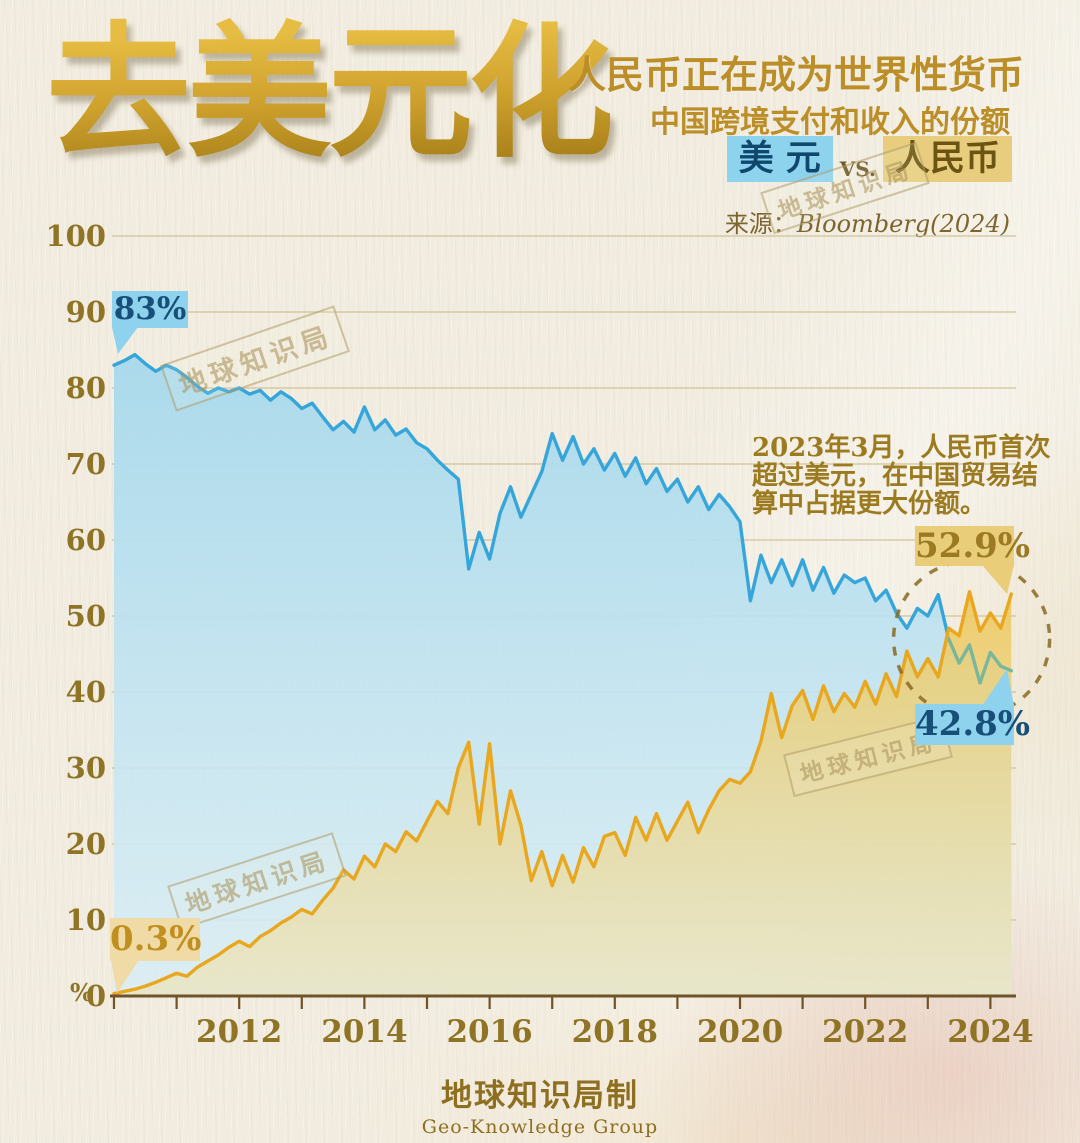 The height and width of the screenshot is (1143, 1080). Describe the element at coordinates (795, 74) in the screenshot. I see `subtitle-main: 人民币正在成为世界性货币` at that location.